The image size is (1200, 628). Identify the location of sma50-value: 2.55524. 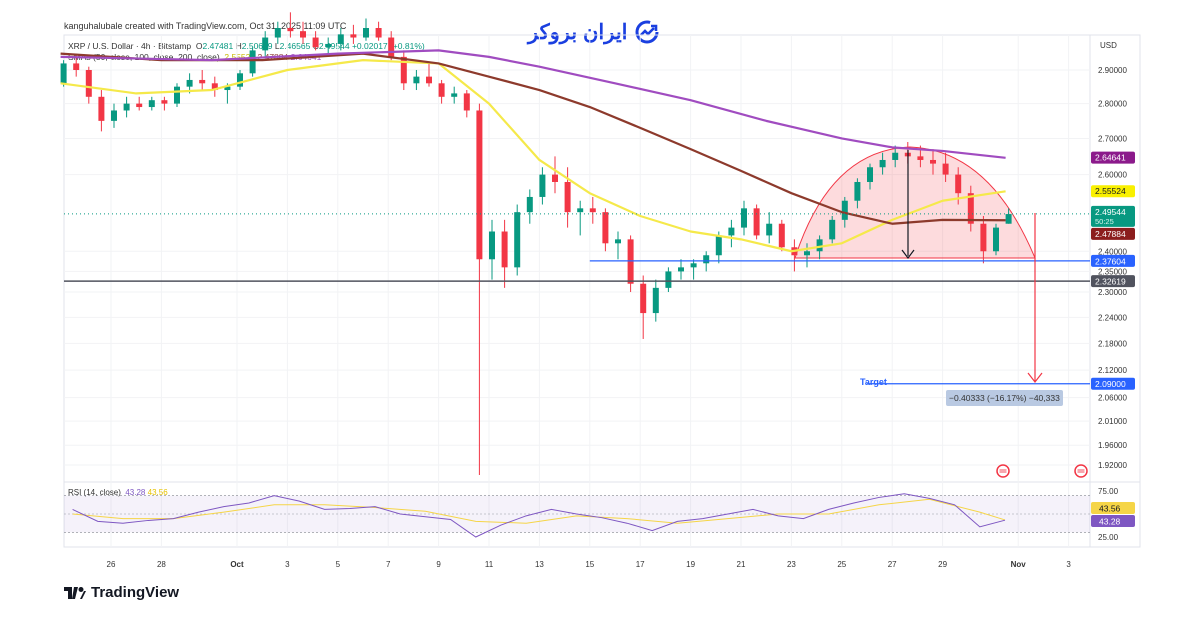
(240, 57).